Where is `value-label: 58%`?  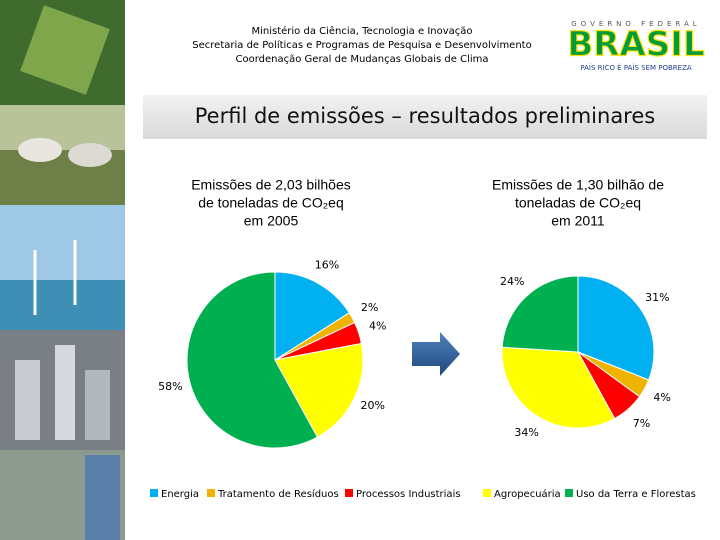
value-label: 58% is located at coordinates (170, 386).